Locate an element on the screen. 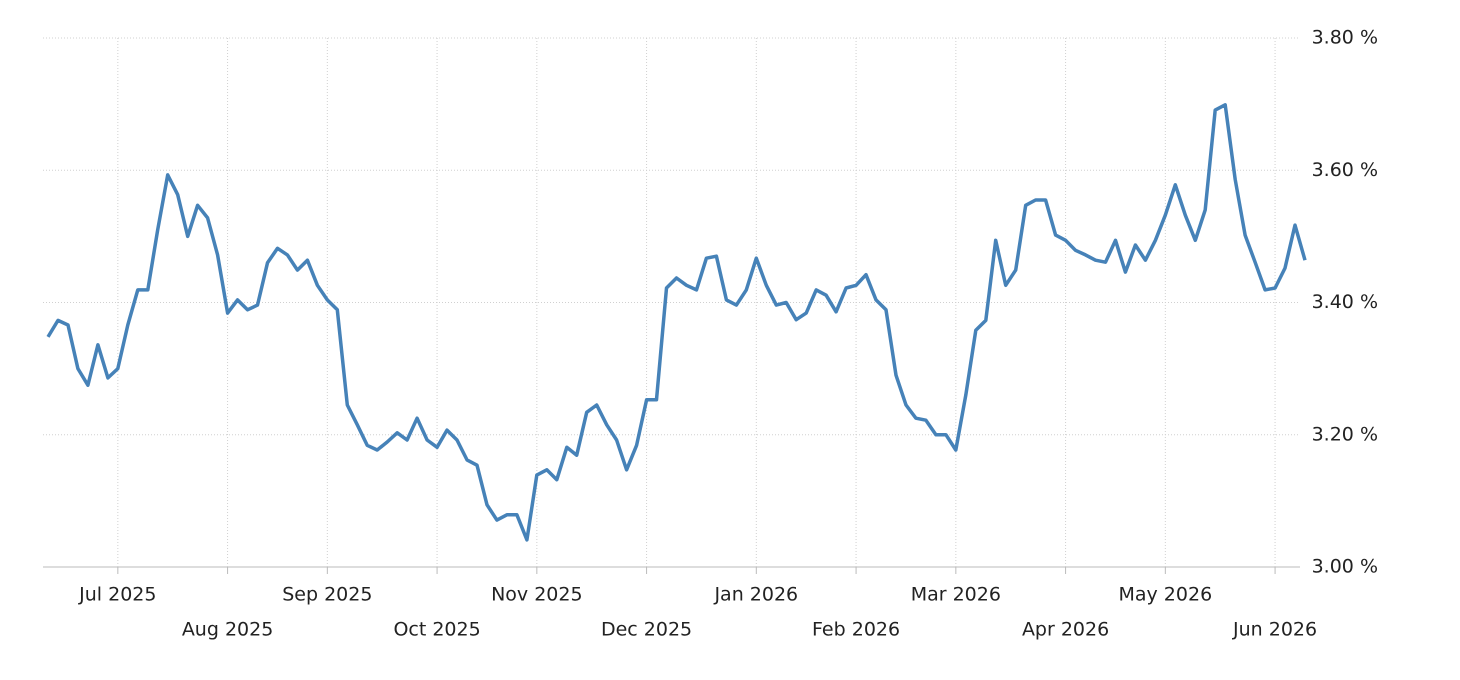 The height and width of the screenshot is (680, 1460). y-tick-label: 3.80 % is located at coordinates (1345, 38).